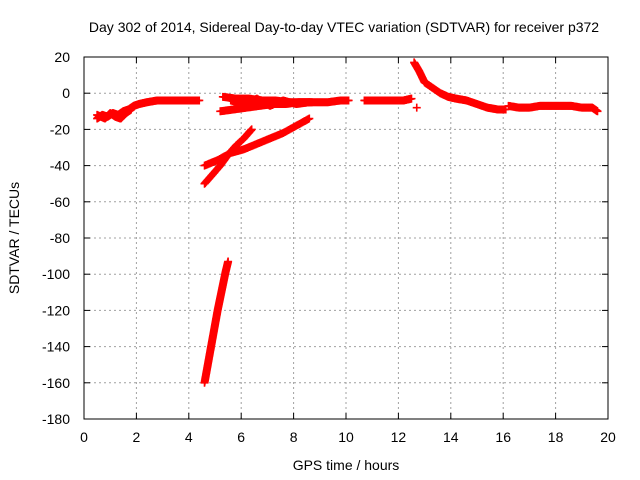  Describe the element at coordinates (60, 202) in the screenshot. I see `y-tick-label: -60` at that location.